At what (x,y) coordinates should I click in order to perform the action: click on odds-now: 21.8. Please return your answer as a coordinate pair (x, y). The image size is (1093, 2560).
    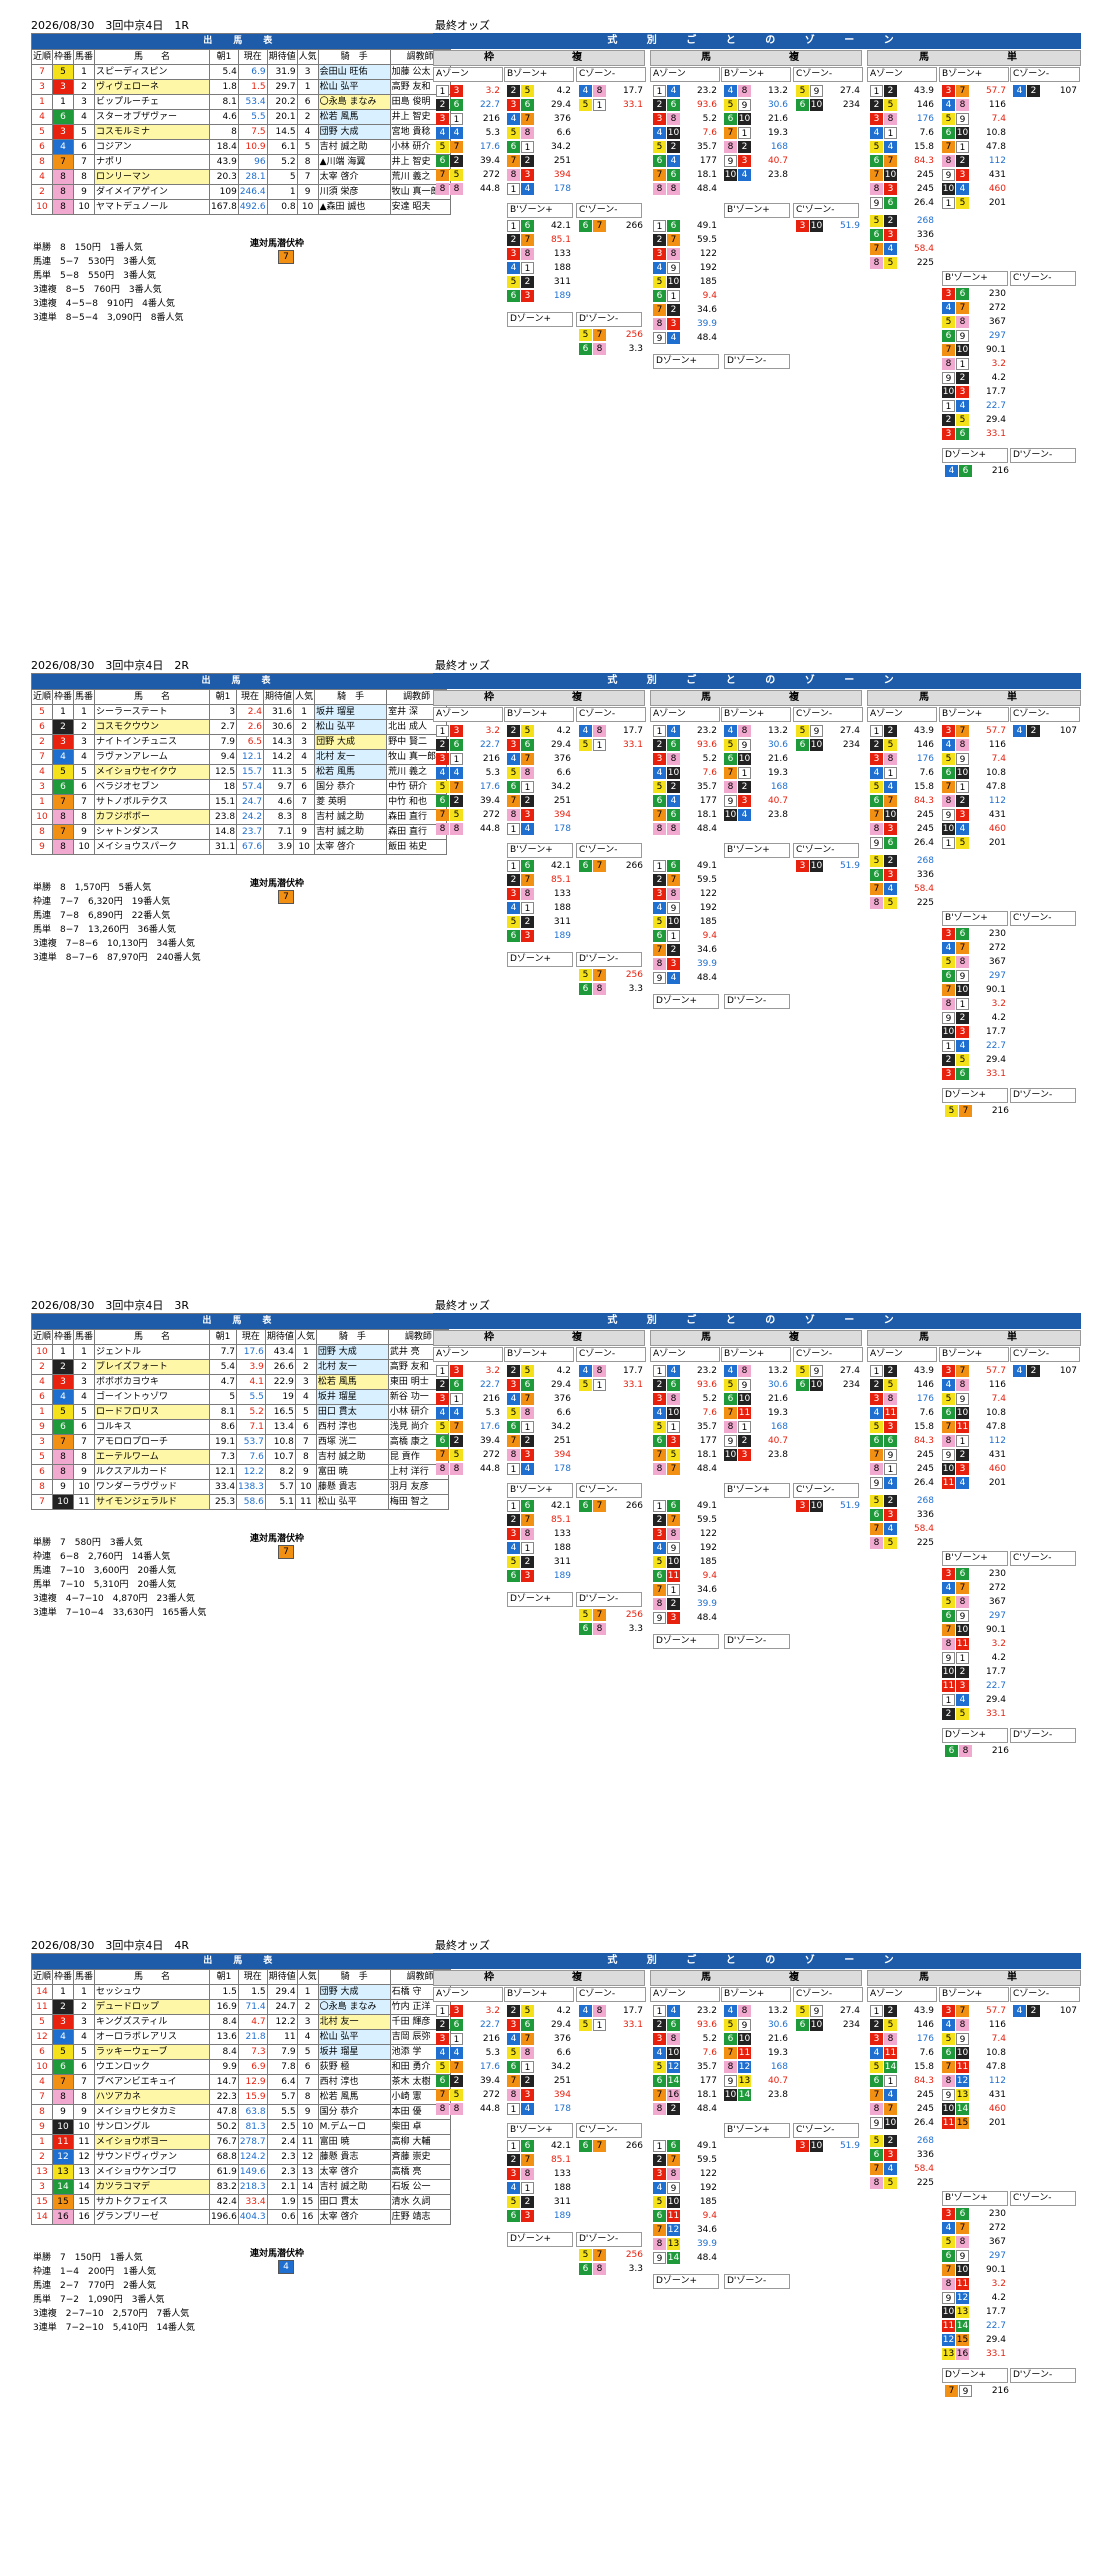
    Looking at the image, I should click on (252, 2037).